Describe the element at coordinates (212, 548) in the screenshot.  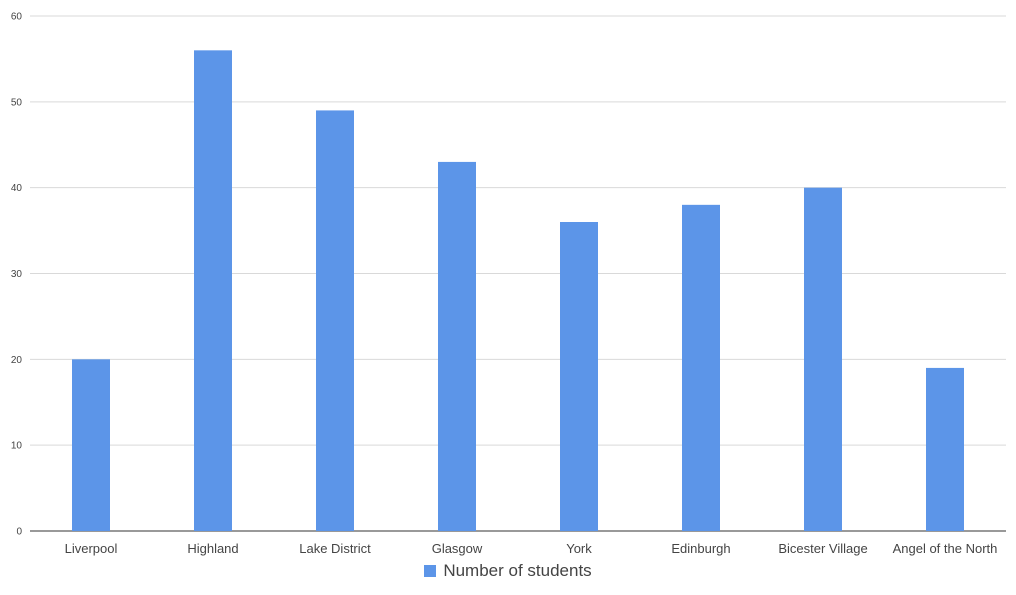
I see `x-tick-label: Highland` at that location.